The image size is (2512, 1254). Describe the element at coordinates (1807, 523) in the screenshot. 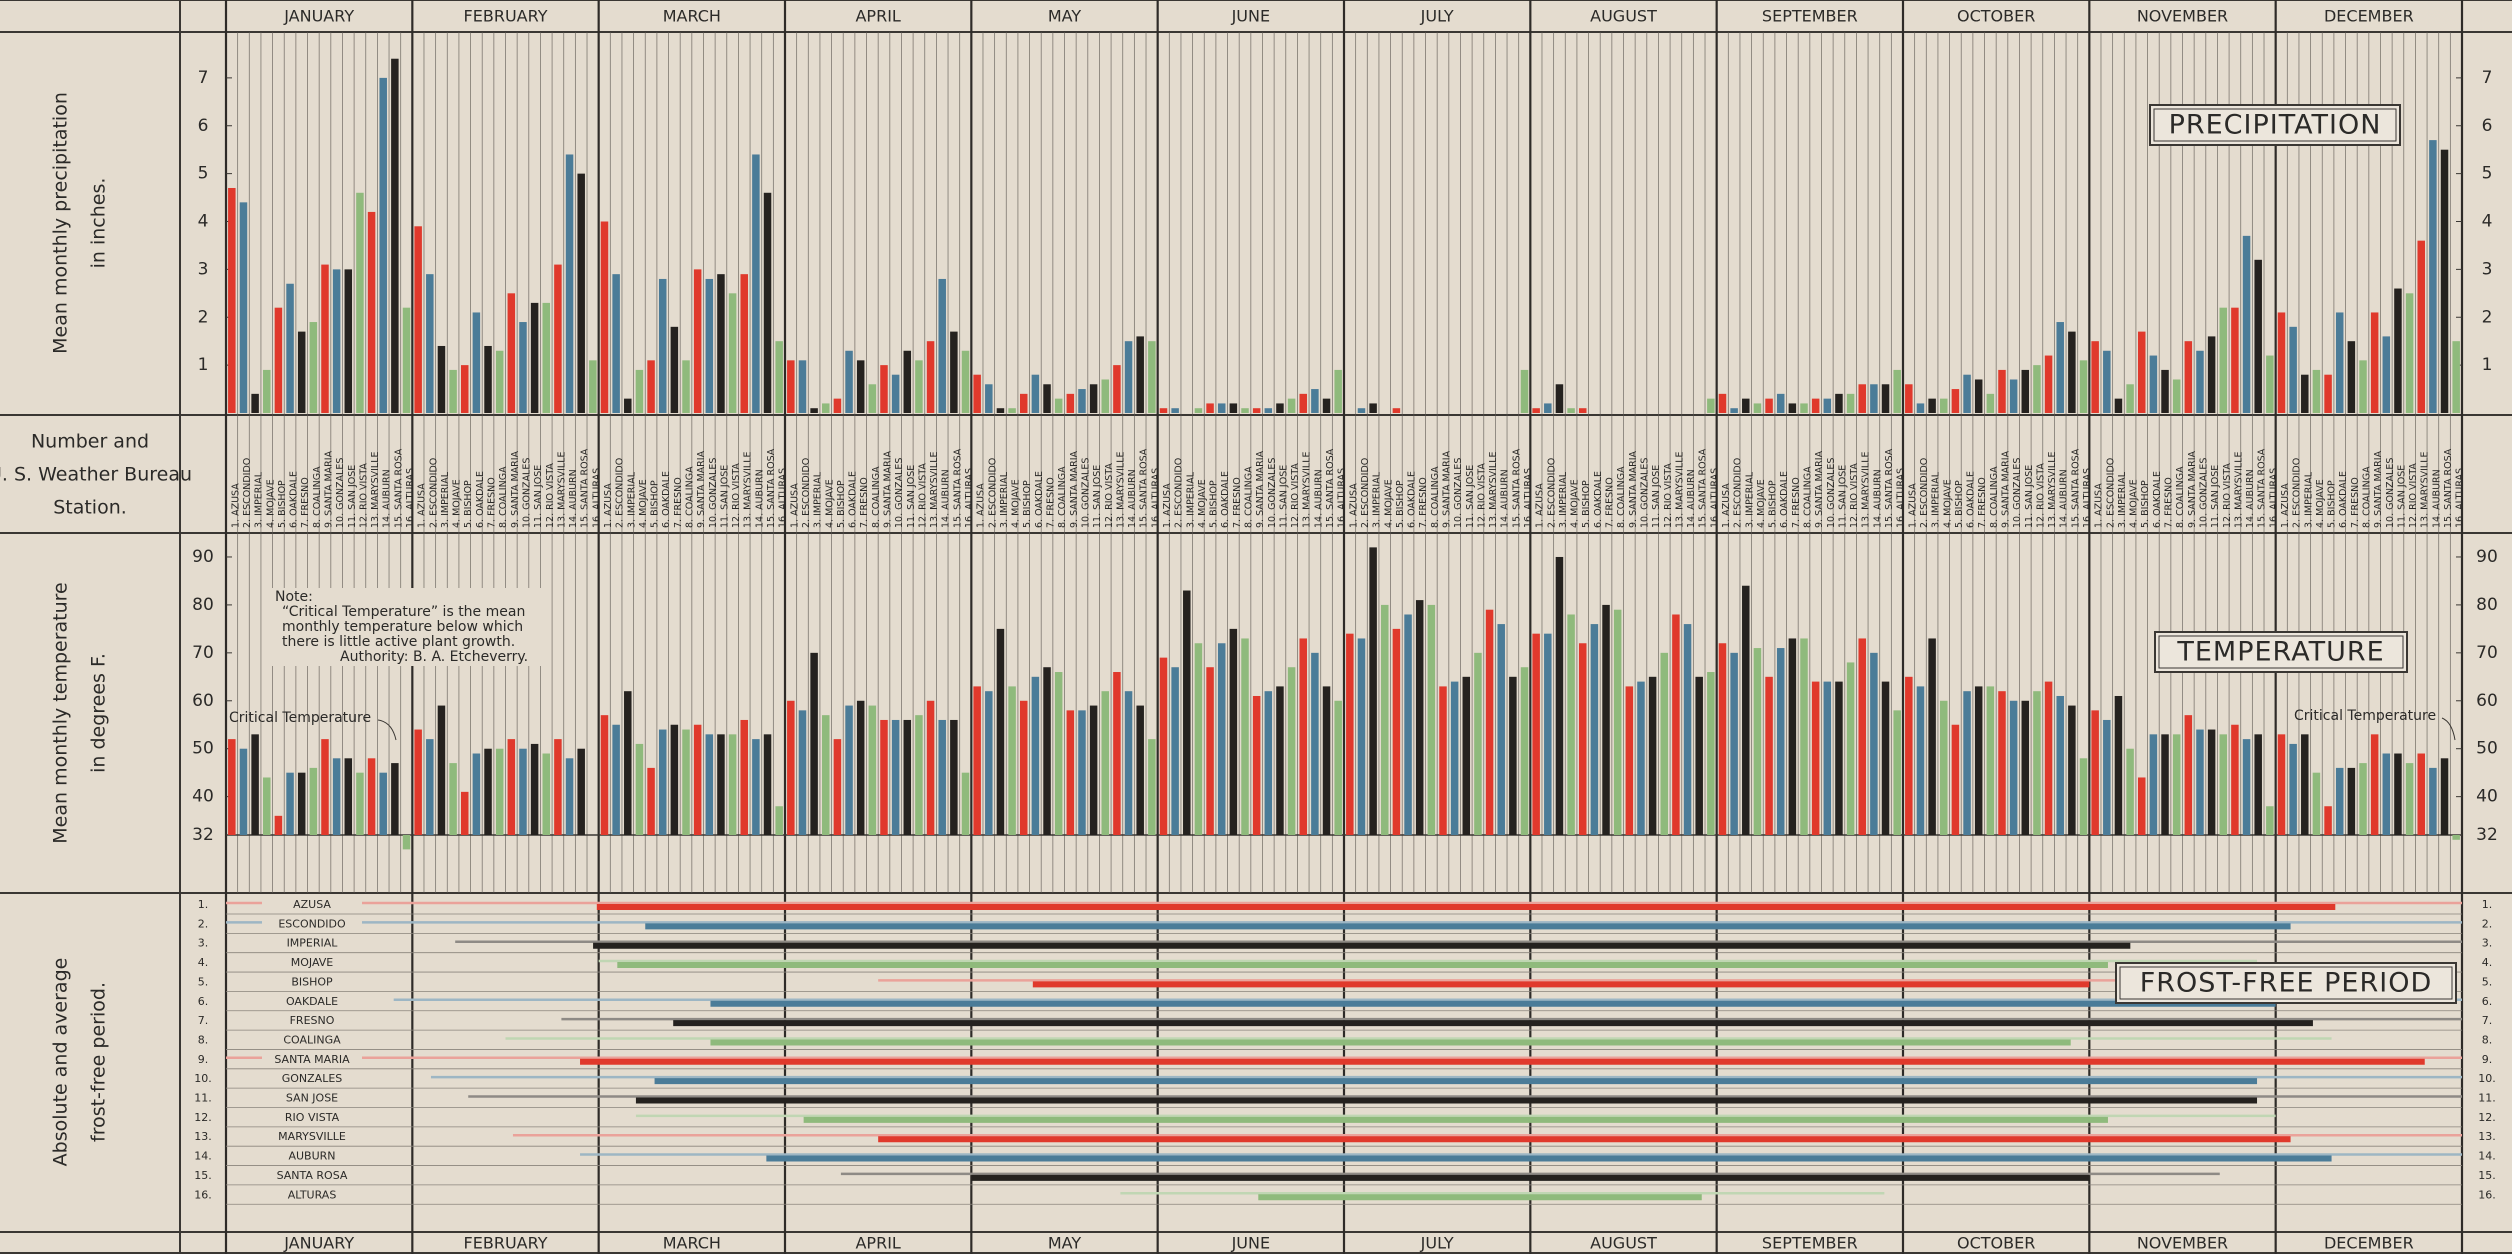

I see `station-number: 8.` at that location.